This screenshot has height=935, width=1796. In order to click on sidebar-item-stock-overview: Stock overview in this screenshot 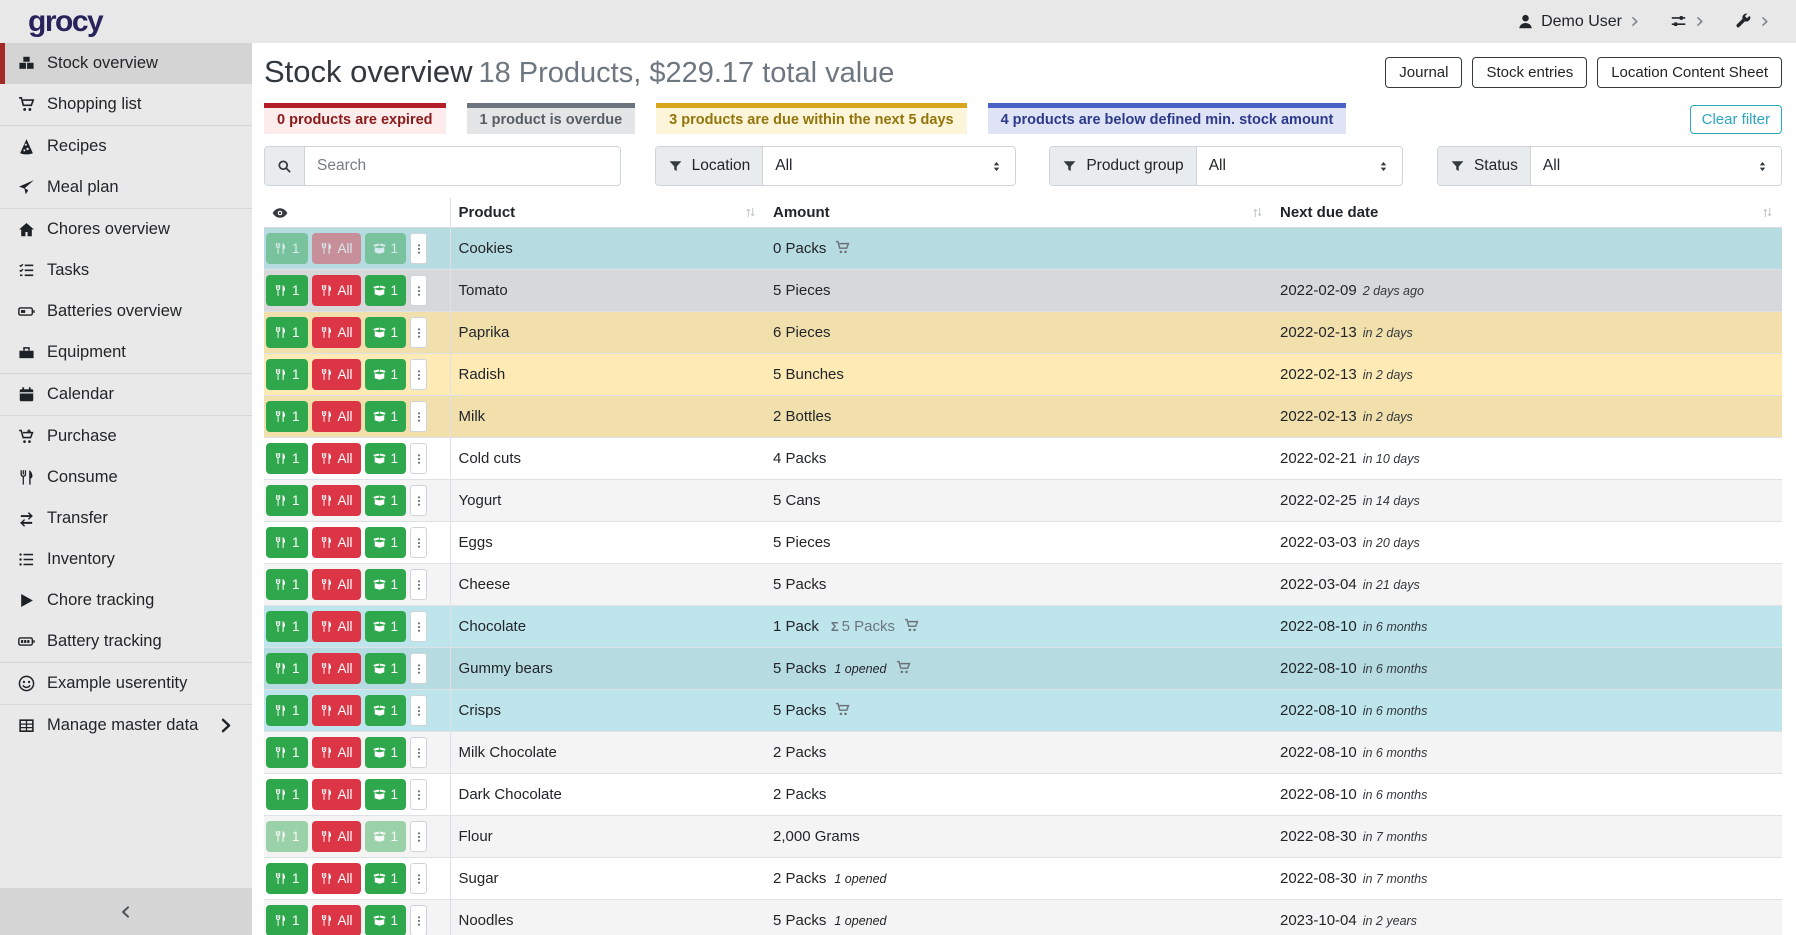, I will do `click(126, 63)`.